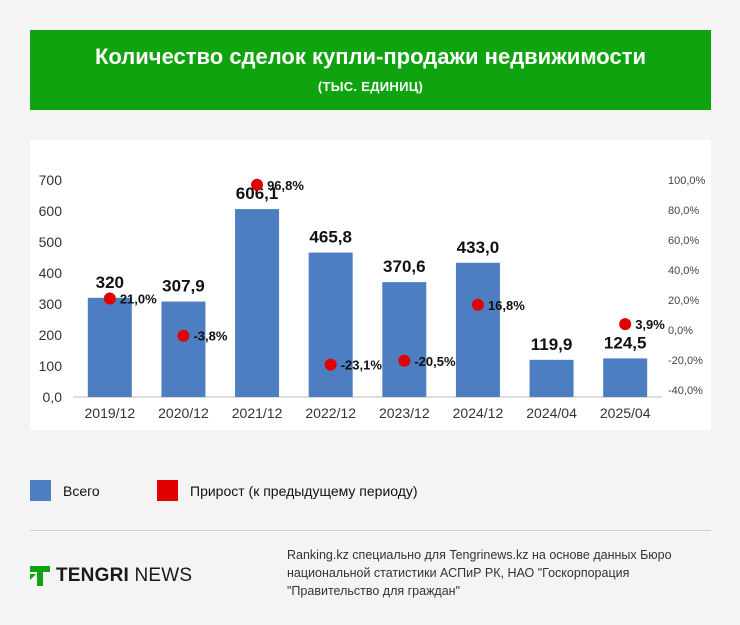 This screenshot has height=625, width=740. I want to click on bar-value-label: 606,1, so click(257, 193).